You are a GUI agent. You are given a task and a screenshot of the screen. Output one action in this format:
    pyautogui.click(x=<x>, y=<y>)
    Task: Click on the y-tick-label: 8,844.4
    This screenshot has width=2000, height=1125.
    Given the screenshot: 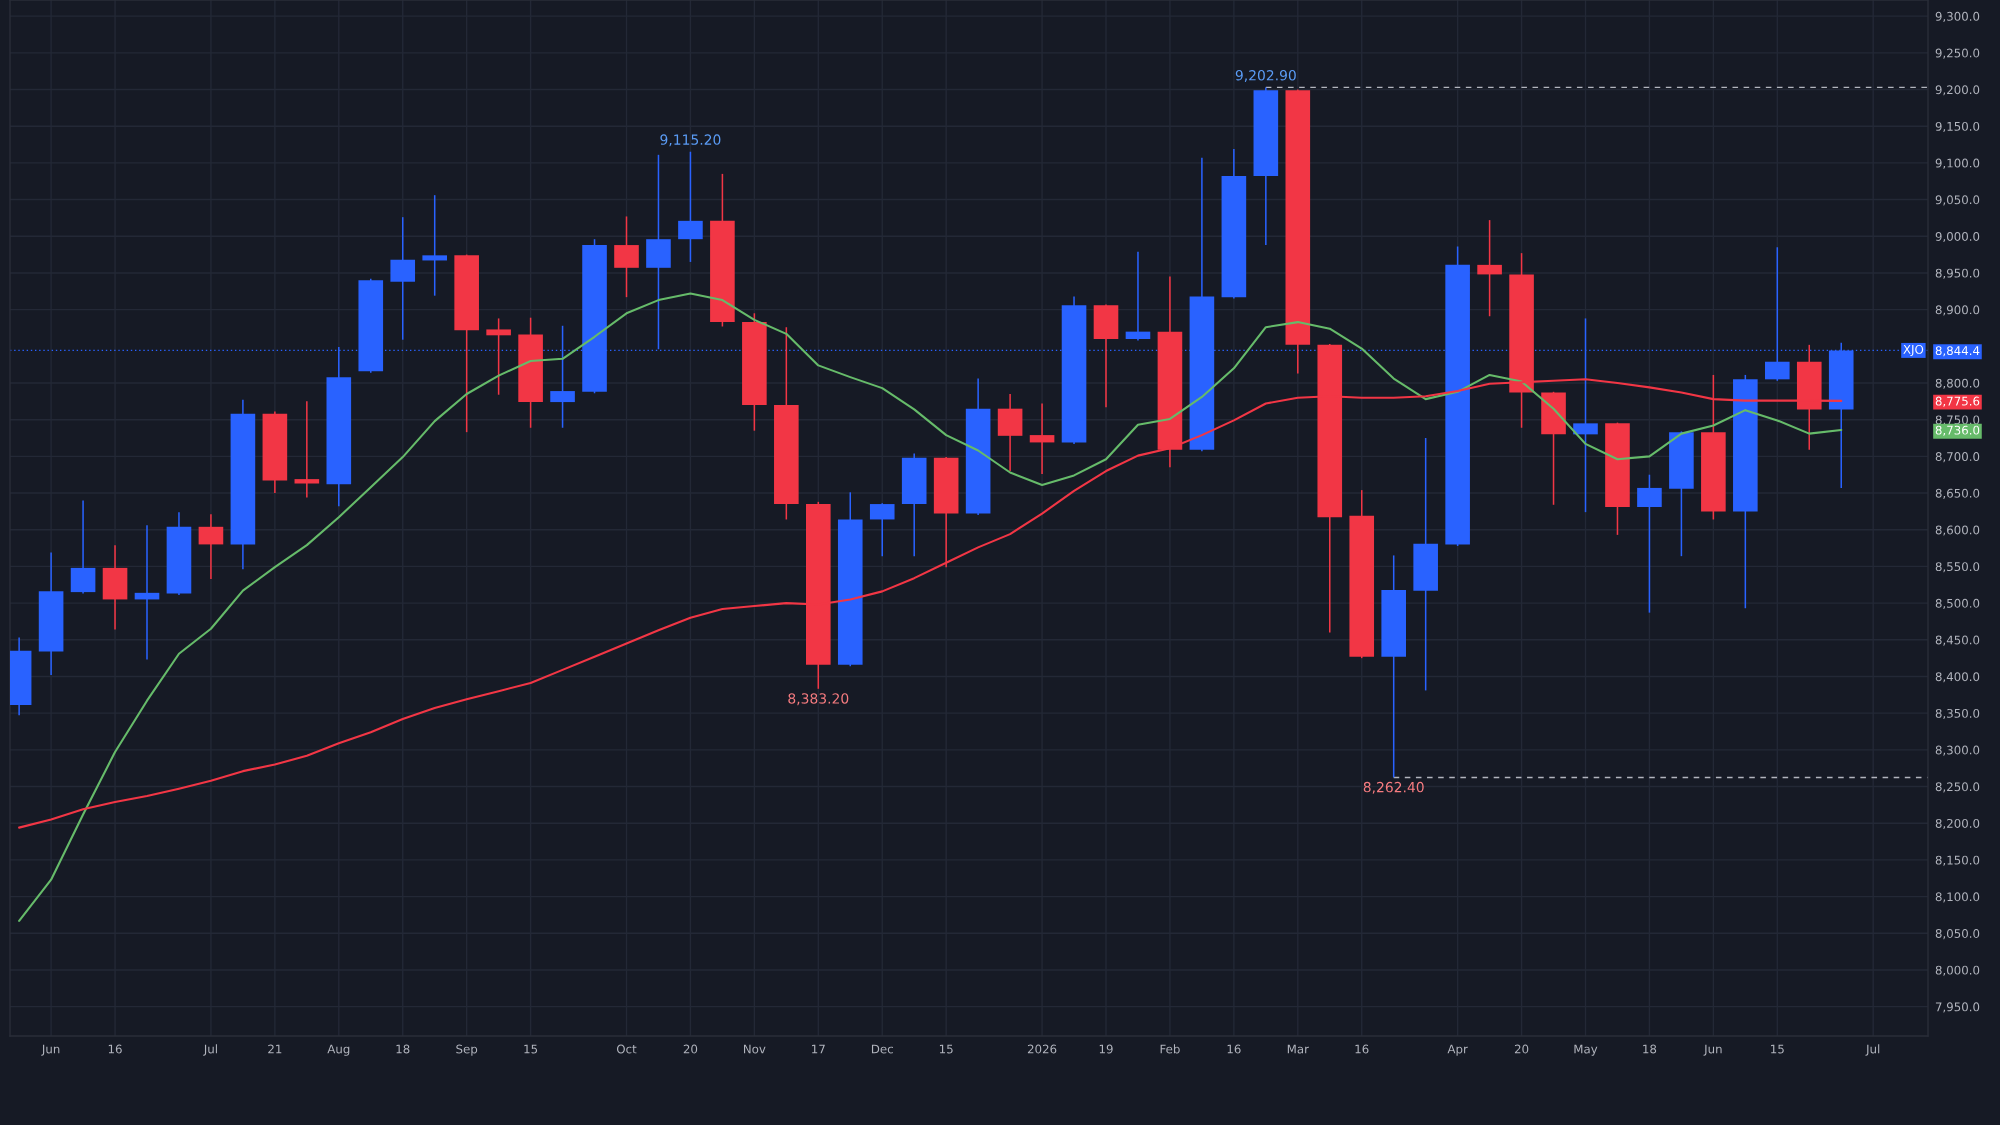 What is the action you would take?
    pyautogui.click(x=1957, y=351)
    